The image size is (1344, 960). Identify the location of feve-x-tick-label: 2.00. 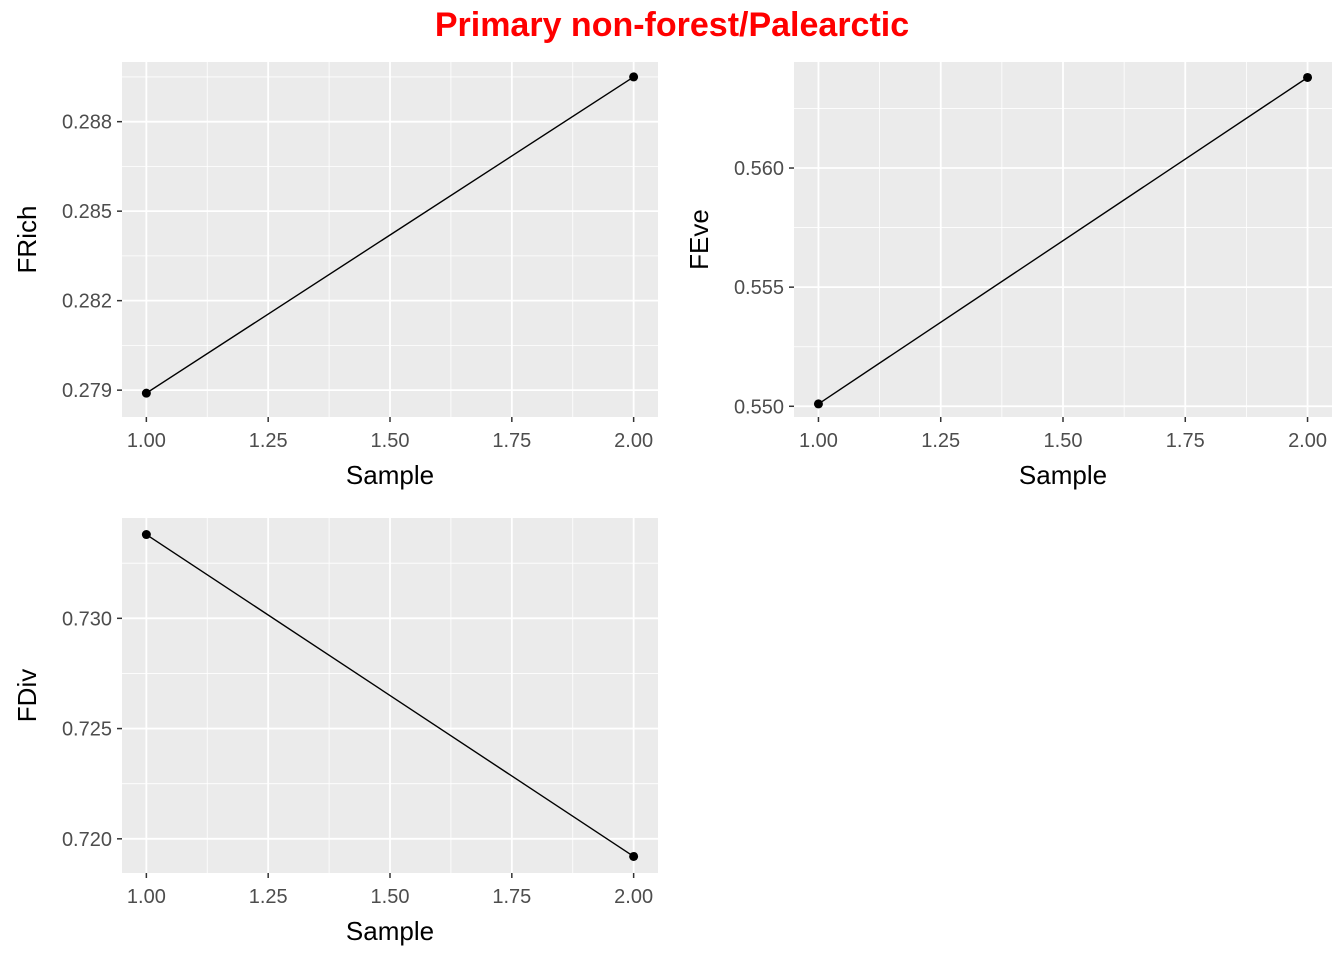
(1307, 441).